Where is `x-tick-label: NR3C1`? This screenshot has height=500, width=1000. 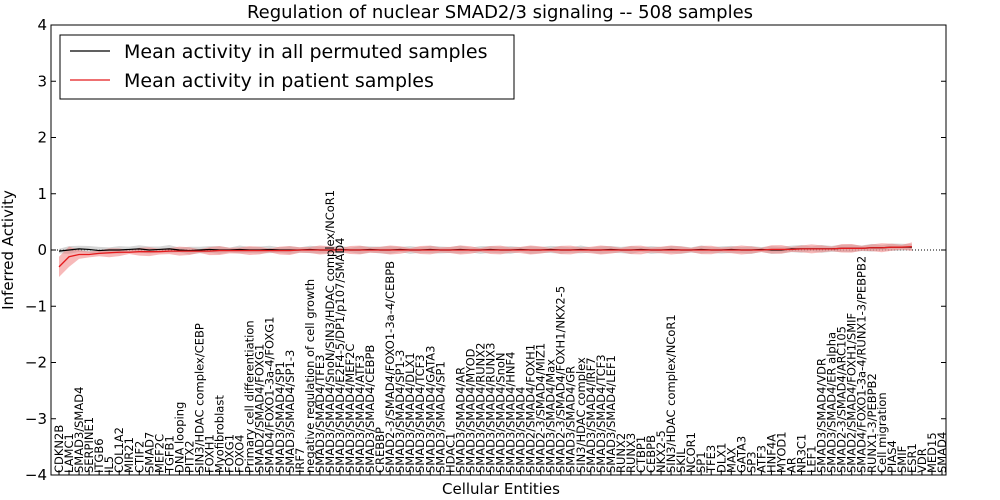
x-tick-label: NR3C1 is located at coordinates (802, 453).